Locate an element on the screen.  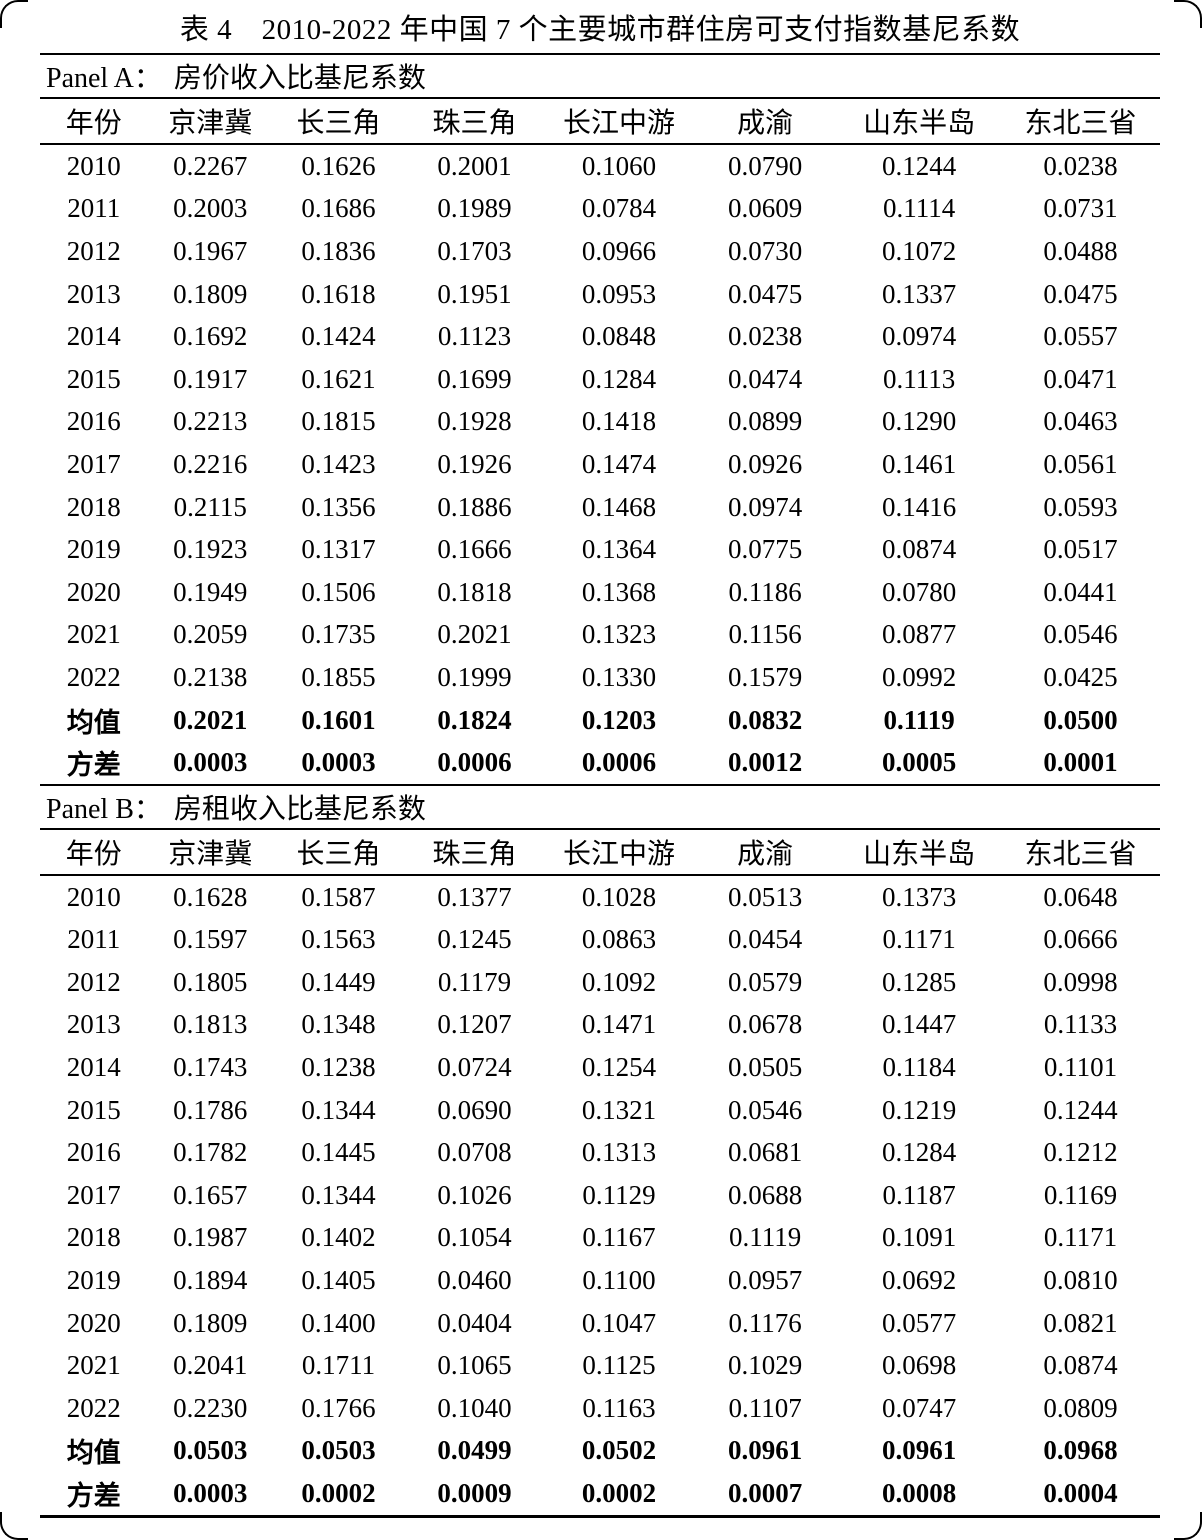
value-cell: 0.0698 is located at coordinates (919, 1365).